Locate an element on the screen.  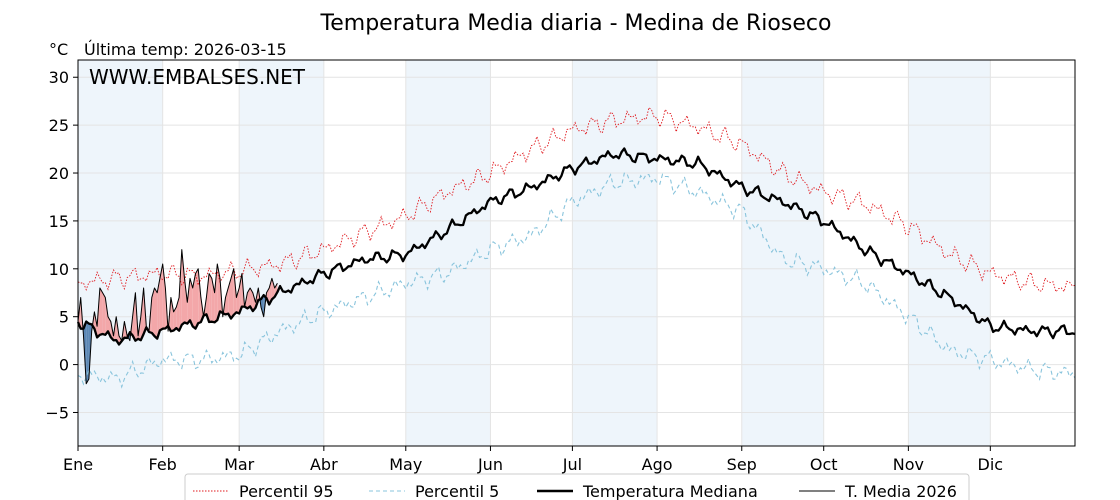
x-tick-label: Dic is located at coordinates (991, 464).